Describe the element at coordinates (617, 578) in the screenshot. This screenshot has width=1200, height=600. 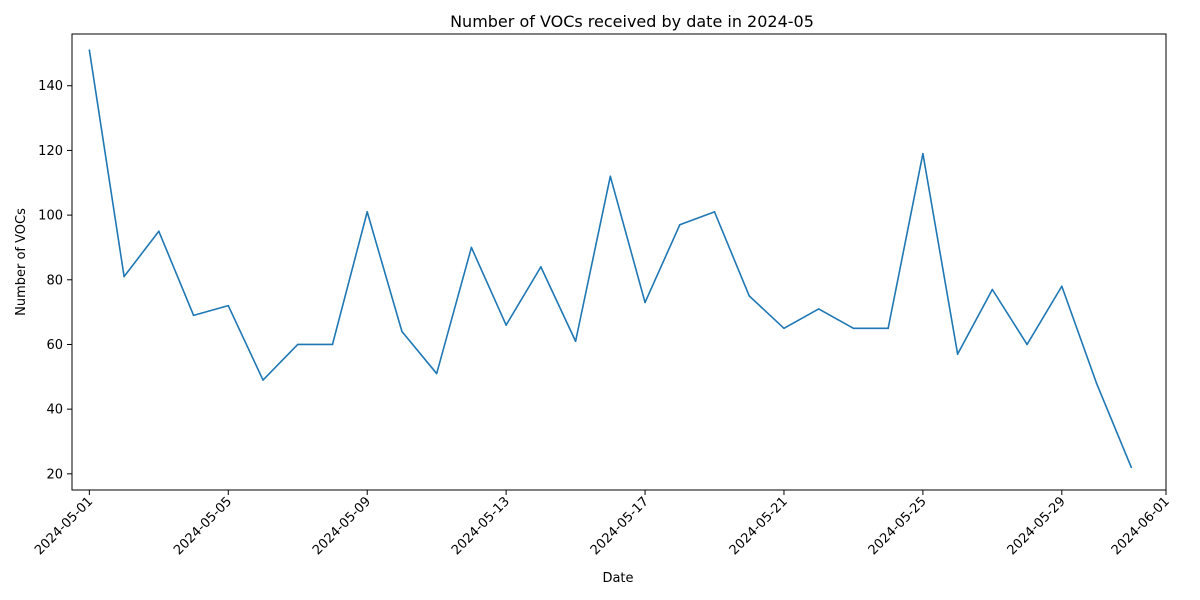
I see `x-axis-label: Date` at that location.